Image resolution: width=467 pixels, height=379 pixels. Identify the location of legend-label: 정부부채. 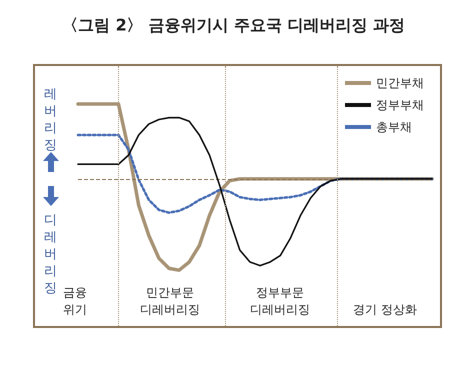
(400, 105).